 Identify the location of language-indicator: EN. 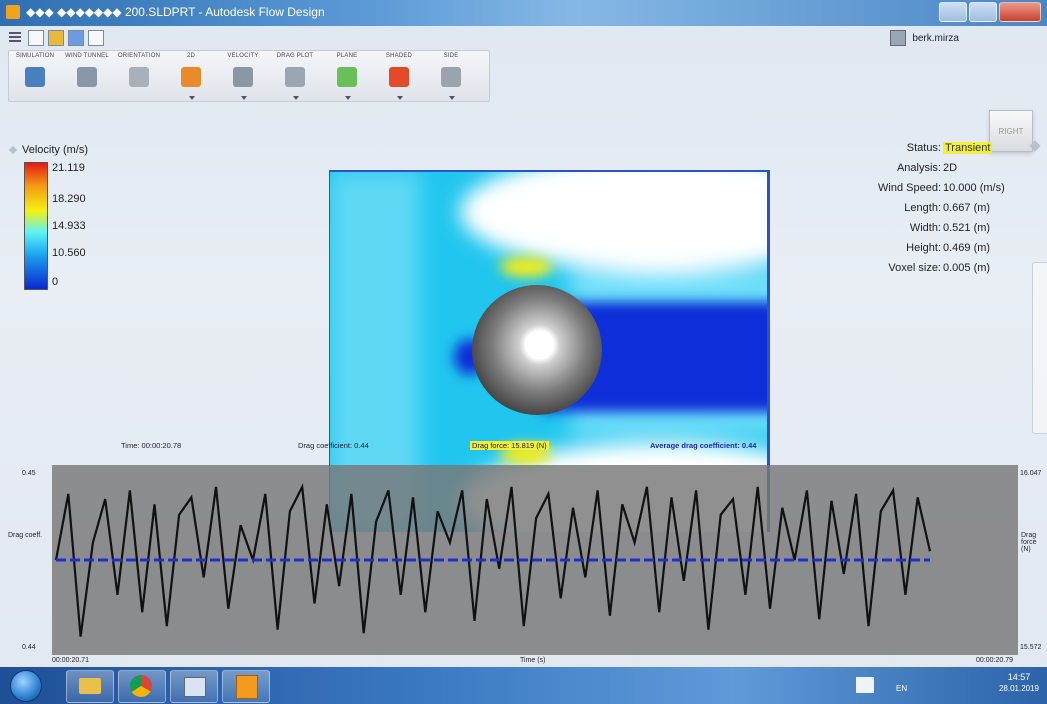
(902, 688).